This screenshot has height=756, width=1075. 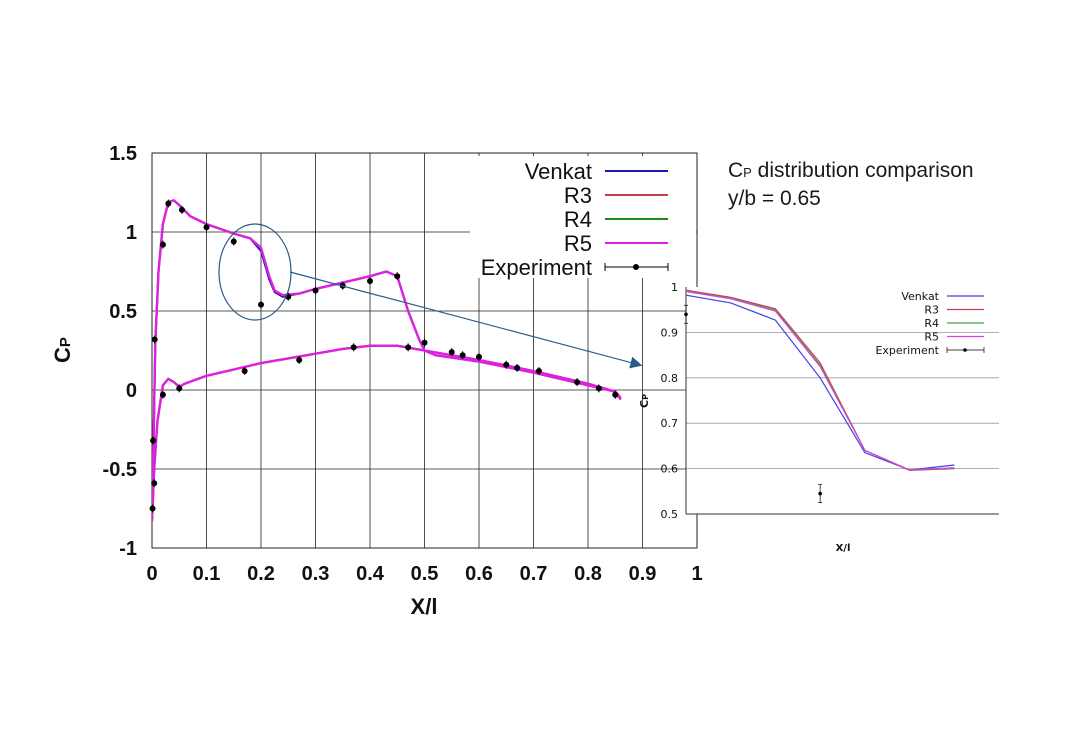 I want to click on inset-legend-label: Venkat, so click(x=920, y=296).